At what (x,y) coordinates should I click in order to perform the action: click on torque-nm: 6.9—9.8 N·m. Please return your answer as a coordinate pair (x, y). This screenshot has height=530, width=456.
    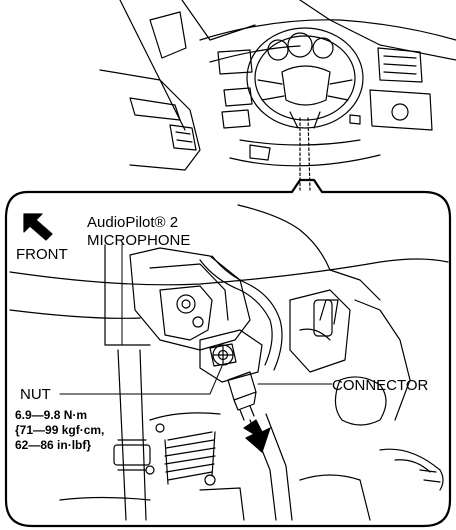
    Looking at the image, I should click on (51, 415).